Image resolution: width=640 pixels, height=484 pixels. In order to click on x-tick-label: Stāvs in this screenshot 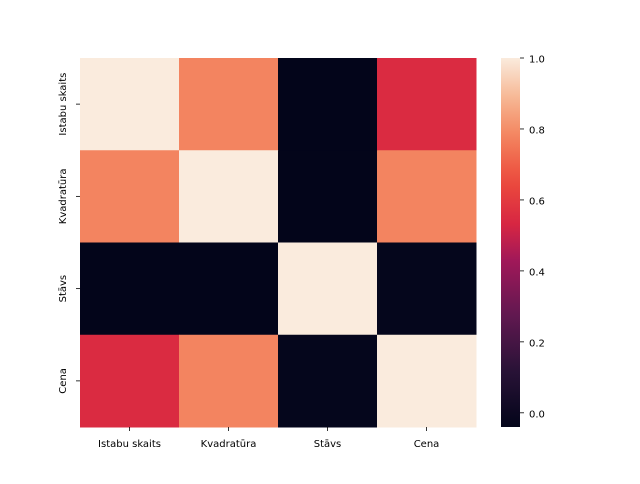, I will do `click(328, 444)`.